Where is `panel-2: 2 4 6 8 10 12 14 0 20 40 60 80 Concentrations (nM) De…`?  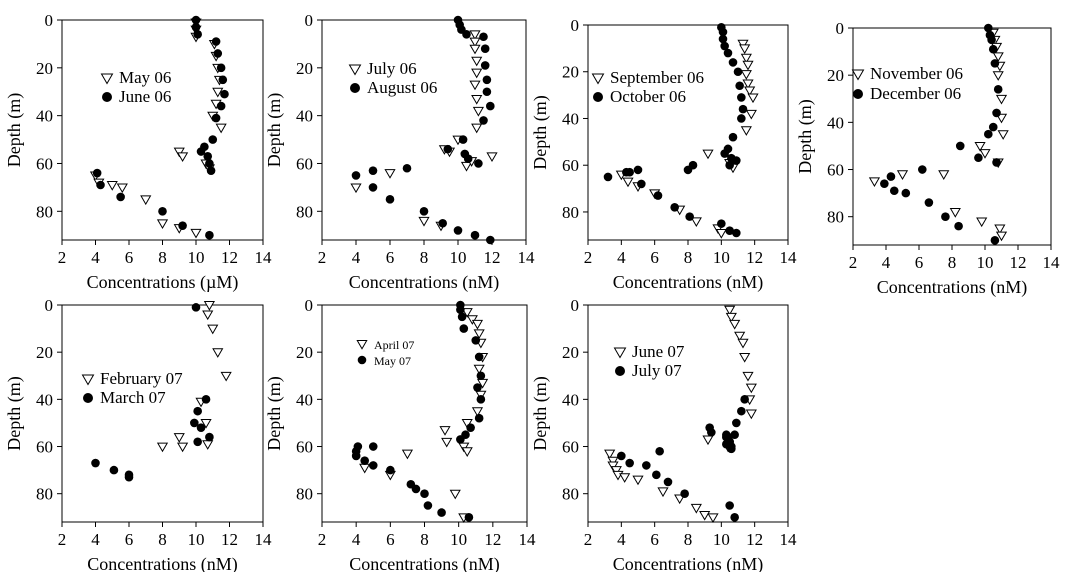
panel-2: 2 4 6 8 10 12 14 0 20 40 60 80 Concentrations (nM) De… is located at coordinates (399, 152).